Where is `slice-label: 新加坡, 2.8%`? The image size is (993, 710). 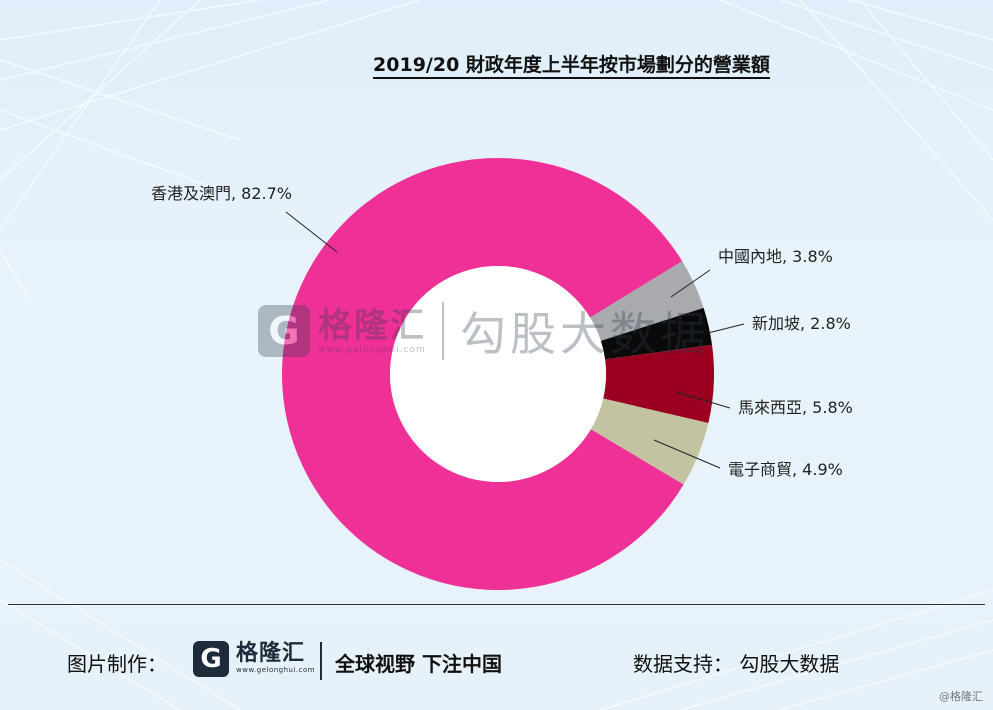
slice-label: 新加坡, 2.8% is located at coordinates (801, 323).